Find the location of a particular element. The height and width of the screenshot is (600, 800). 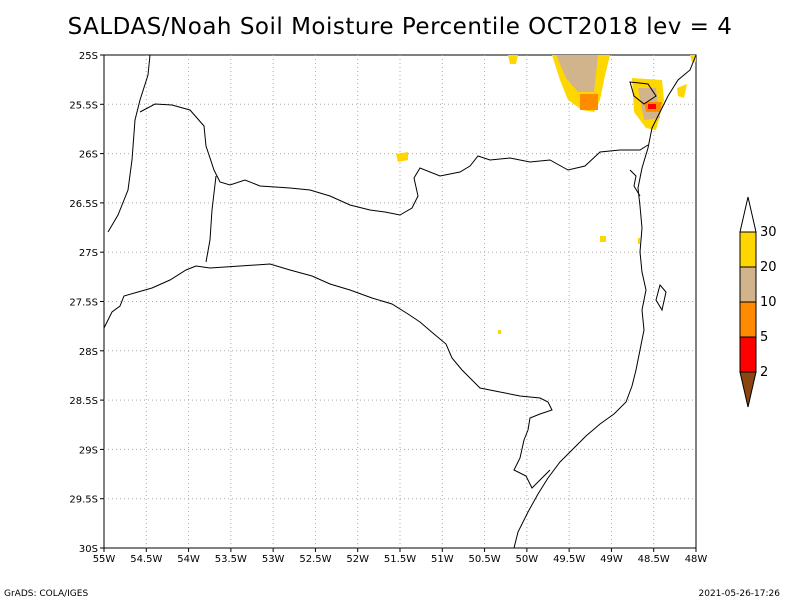

colorbar-label: 5 is located at coordinates (764, 337).